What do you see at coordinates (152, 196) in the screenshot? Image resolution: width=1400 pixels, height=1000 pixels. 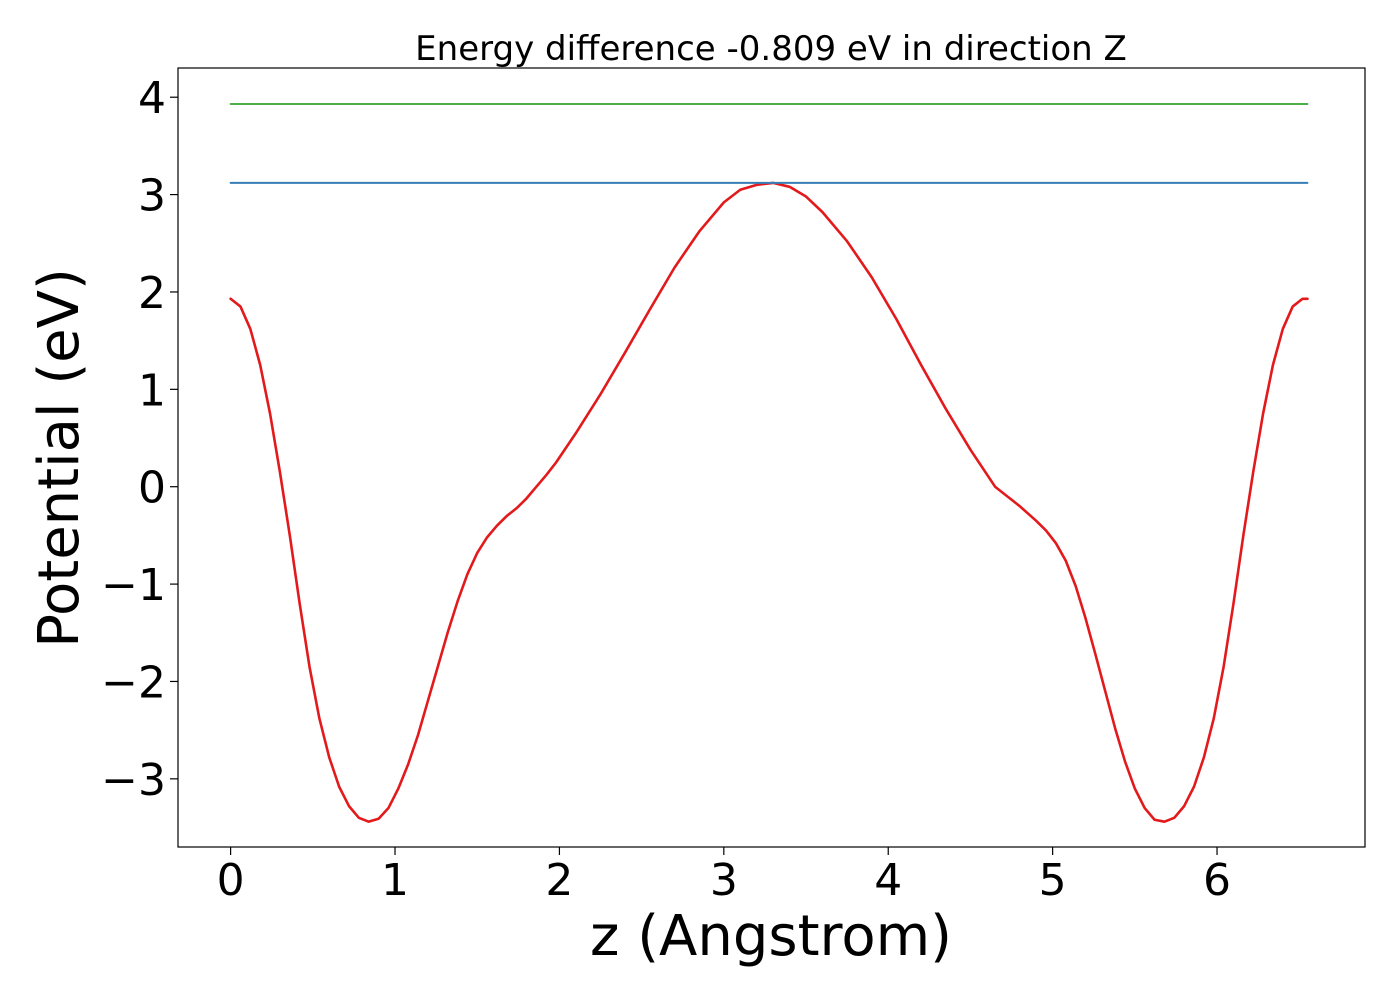 I see `y-tick-label: 3` at bounding box center [152, 196].